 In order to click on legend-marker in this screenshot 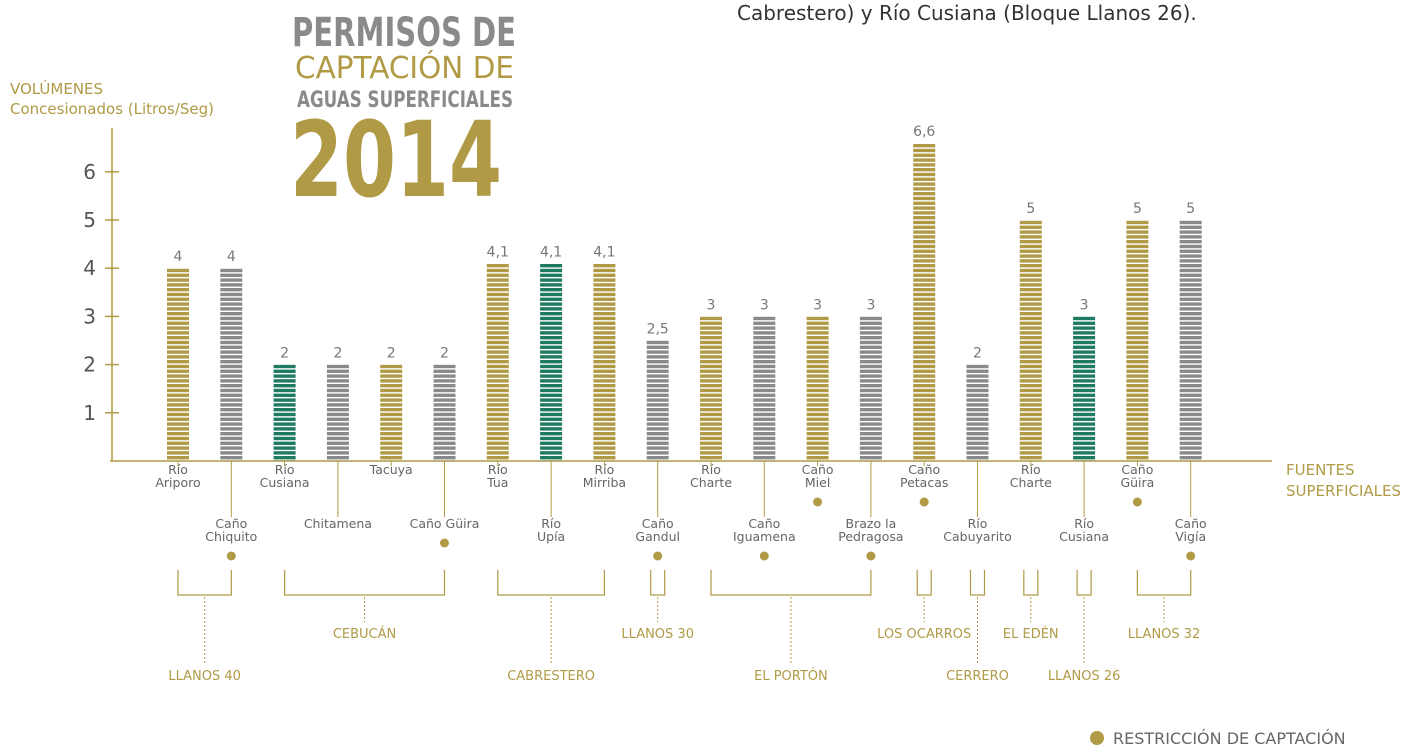, I will do `click(1097, 738)`.